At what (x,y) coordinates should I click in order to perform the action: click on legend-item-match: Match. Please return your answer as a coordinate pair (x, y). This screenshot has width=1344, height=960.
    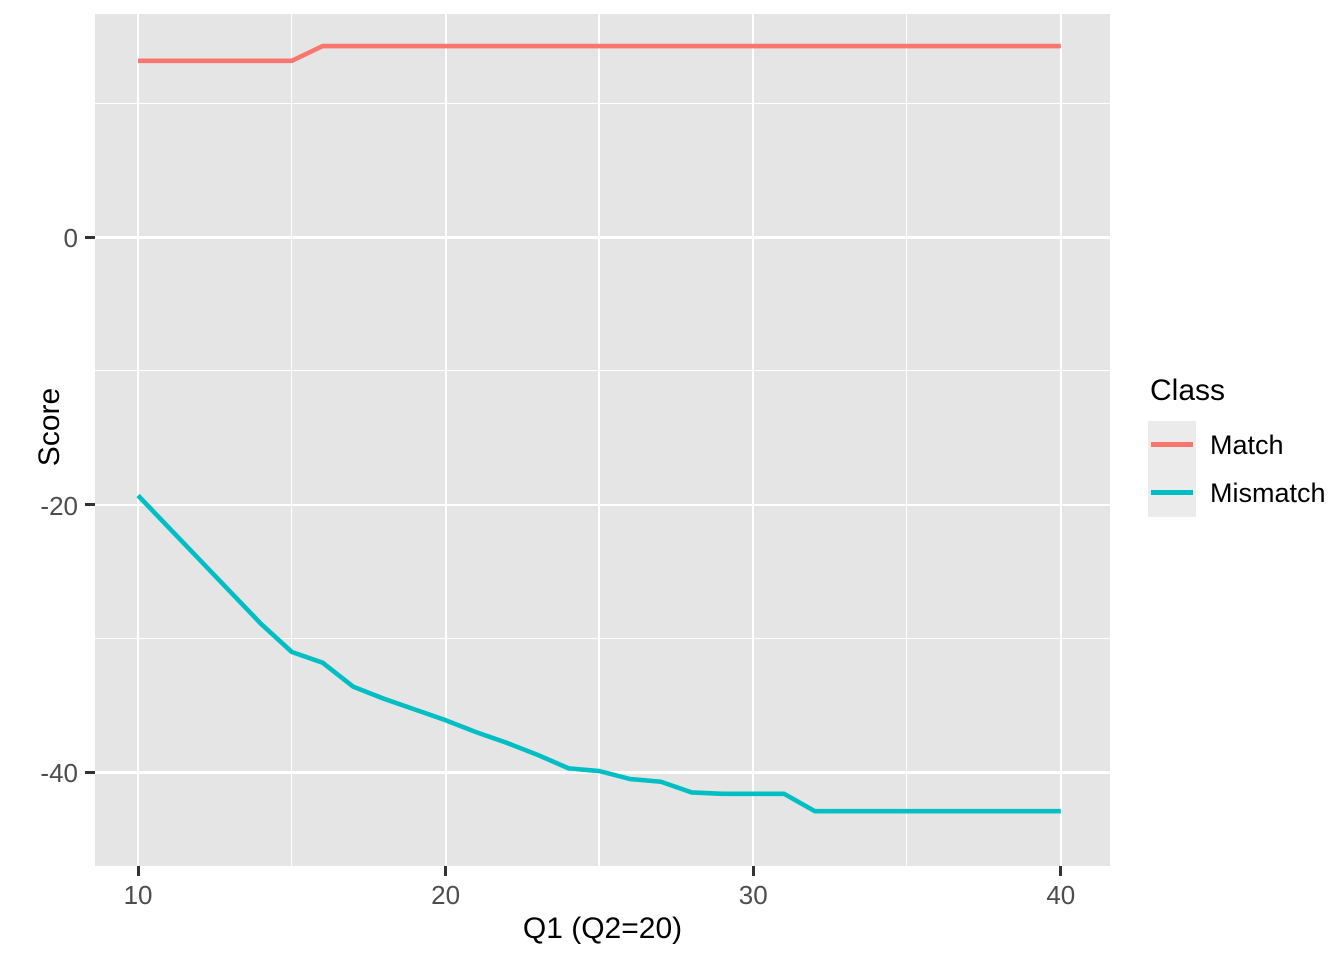
    Looking at the image, I should click on (1237, 445).